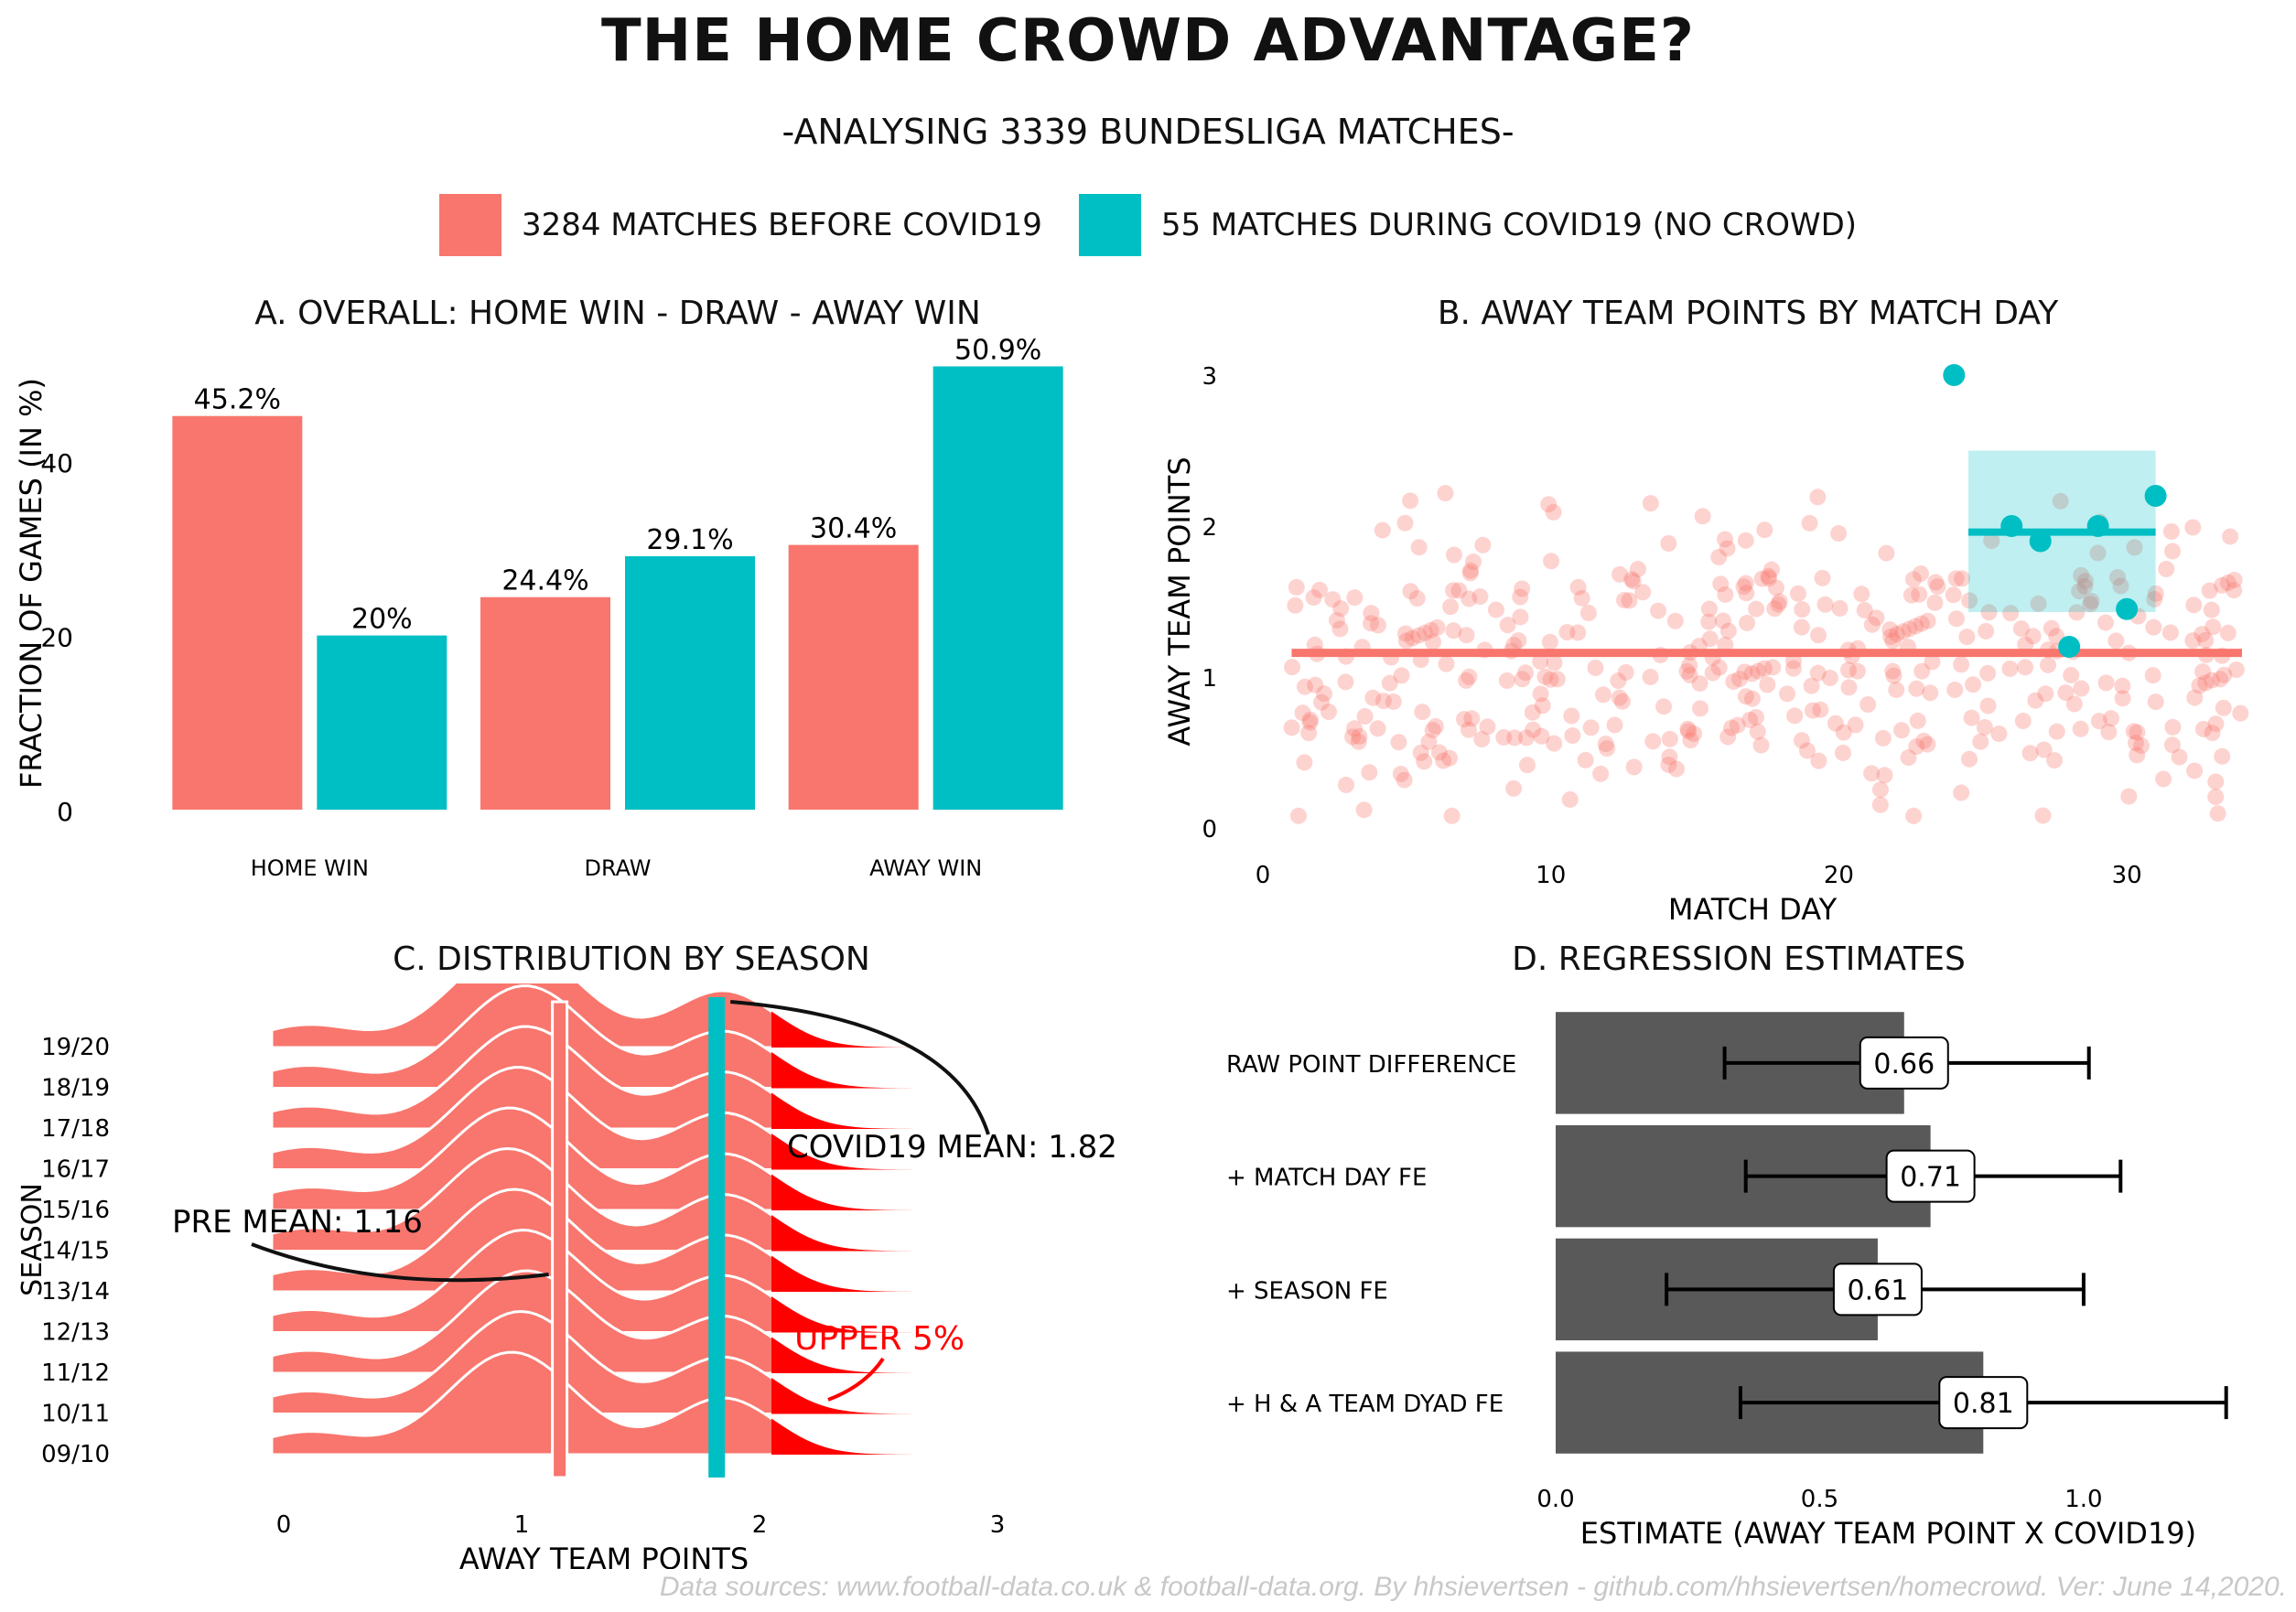 The width and height of the screenshot is (2296, 1612). Describe the element at coordinates (1839, 875) in the screenshot. I see `x-tick-label: 20` at that location.